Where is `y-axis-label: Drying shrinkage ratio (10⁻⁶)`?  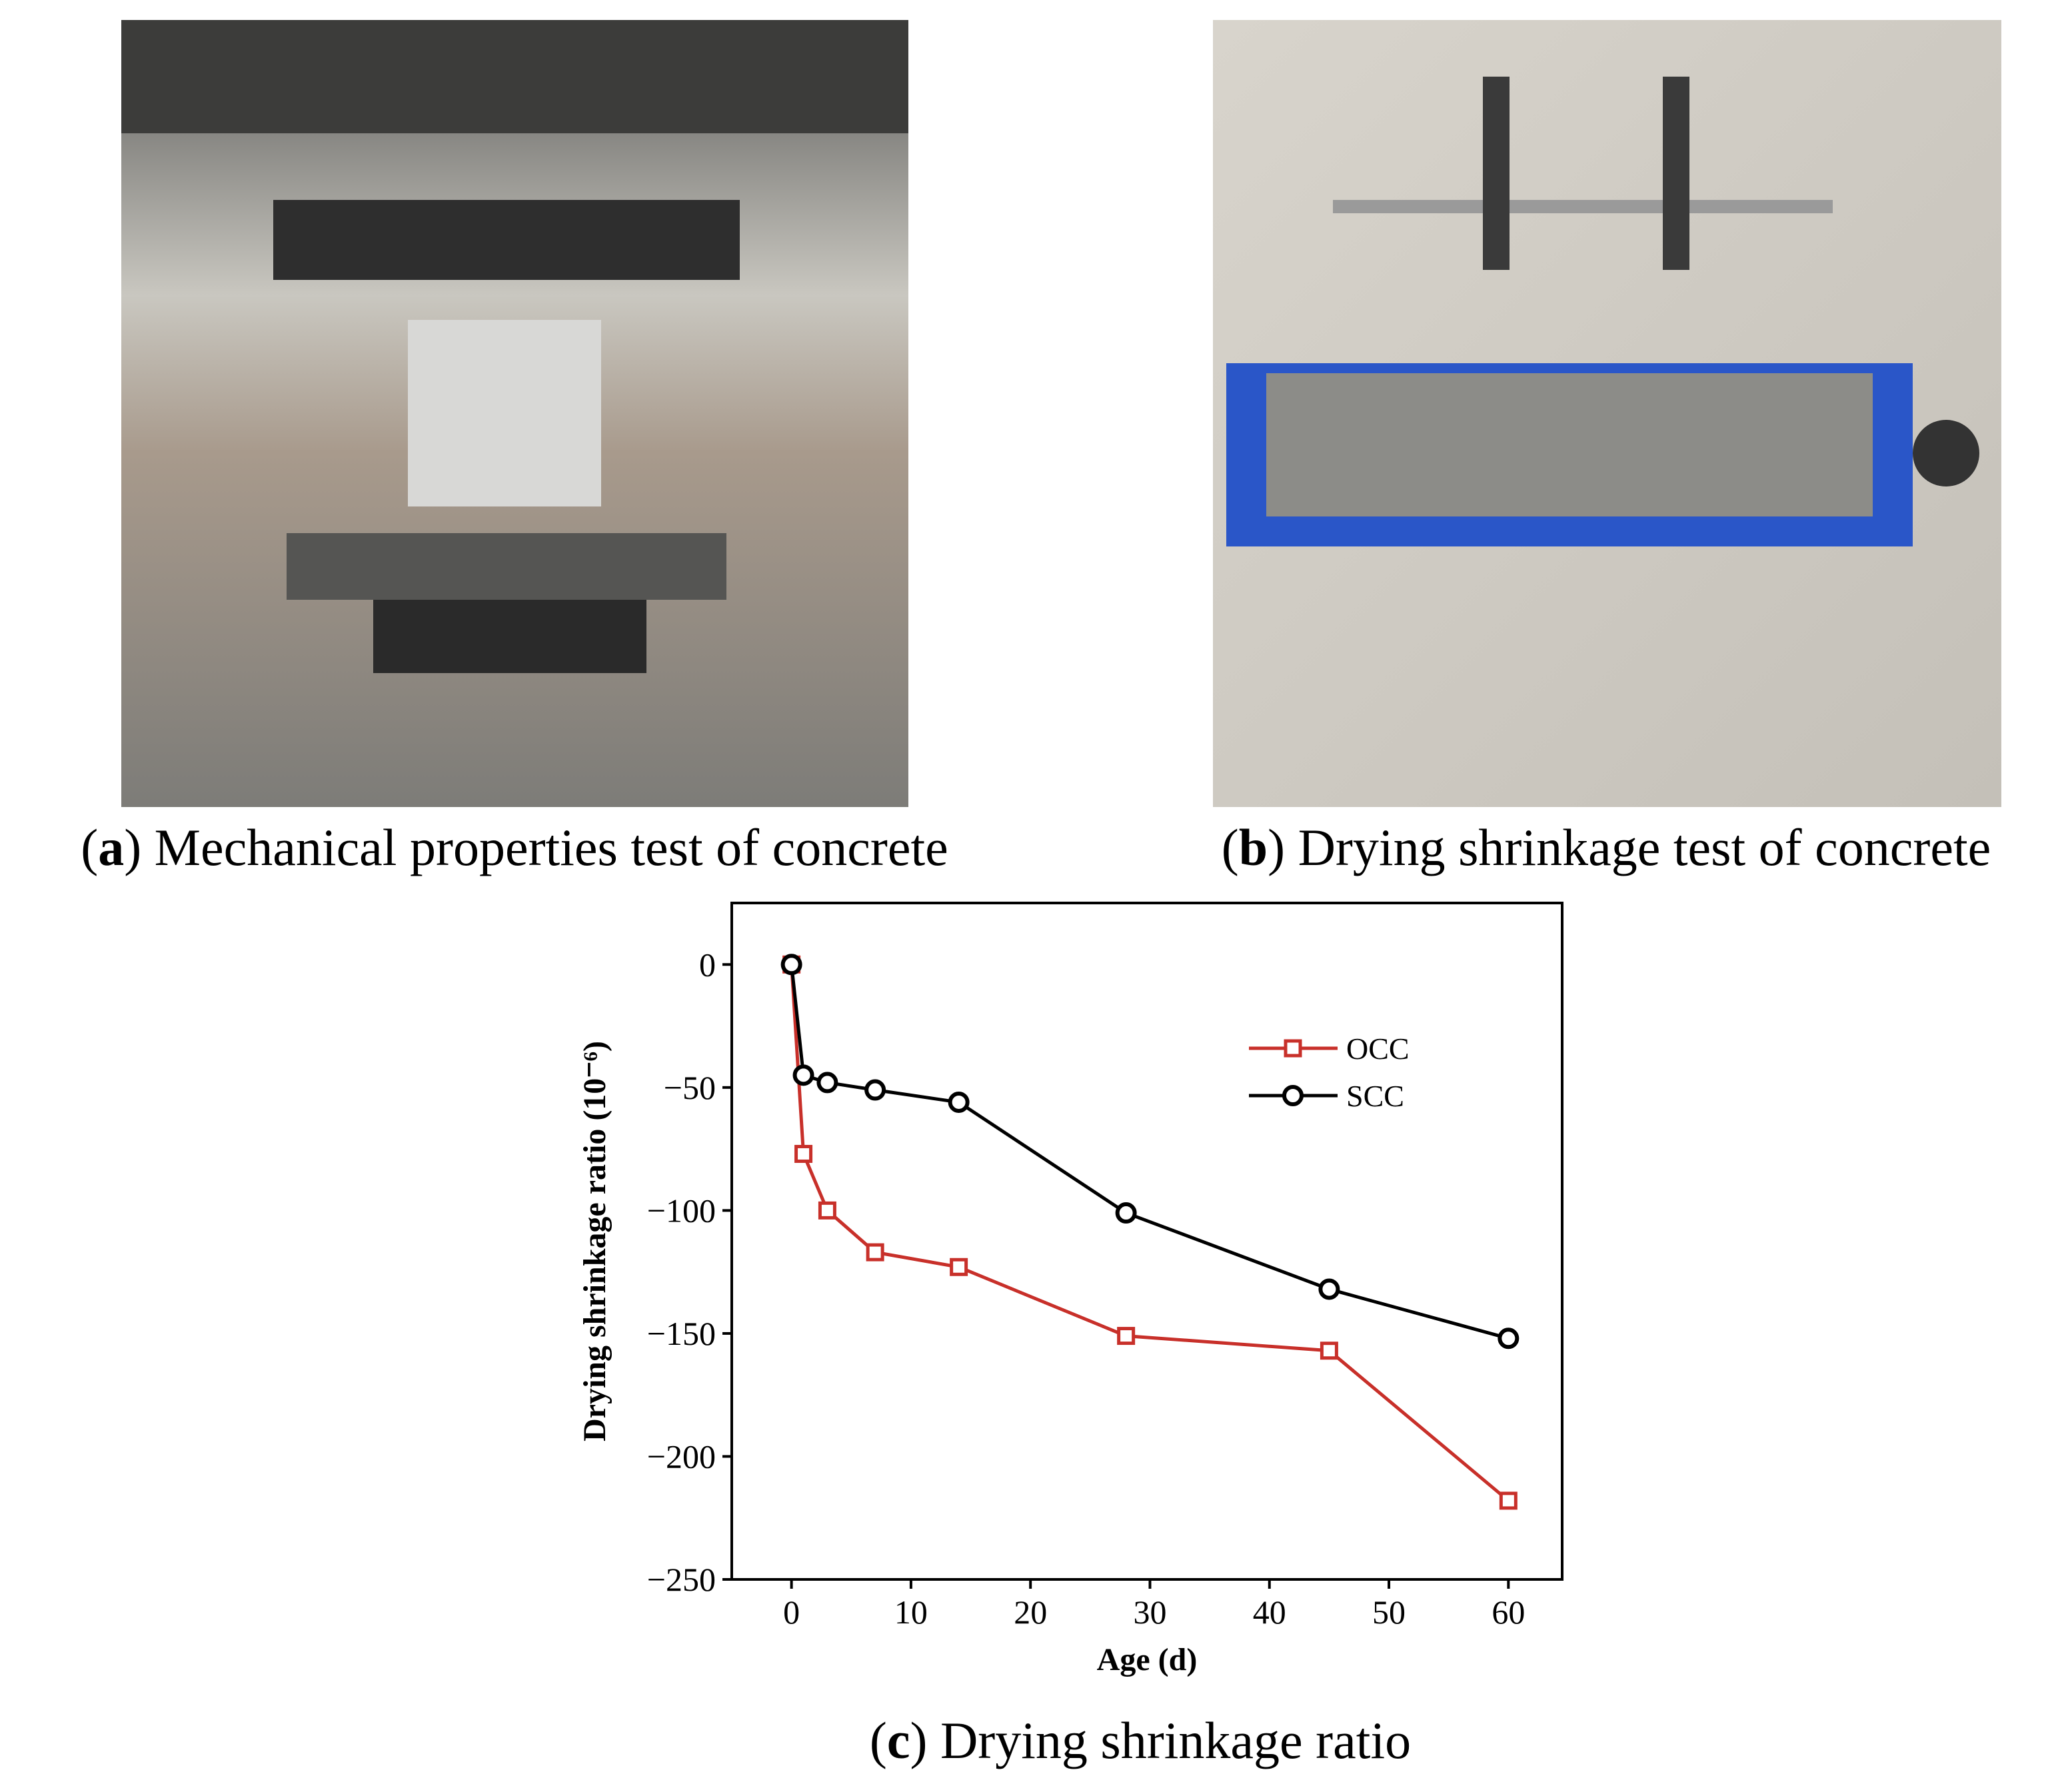 y-axis-label: Drying shrinkage ratio (10⁻⁶) is located at coordinates (595, 1241).